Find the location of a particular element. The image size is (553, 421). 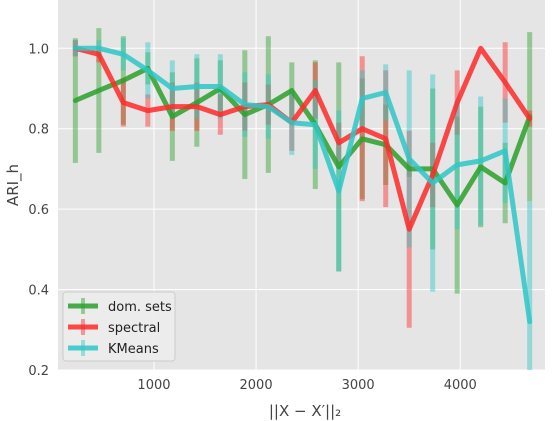

y-tick-label: 0.2 is located at coordinates (38, 371).